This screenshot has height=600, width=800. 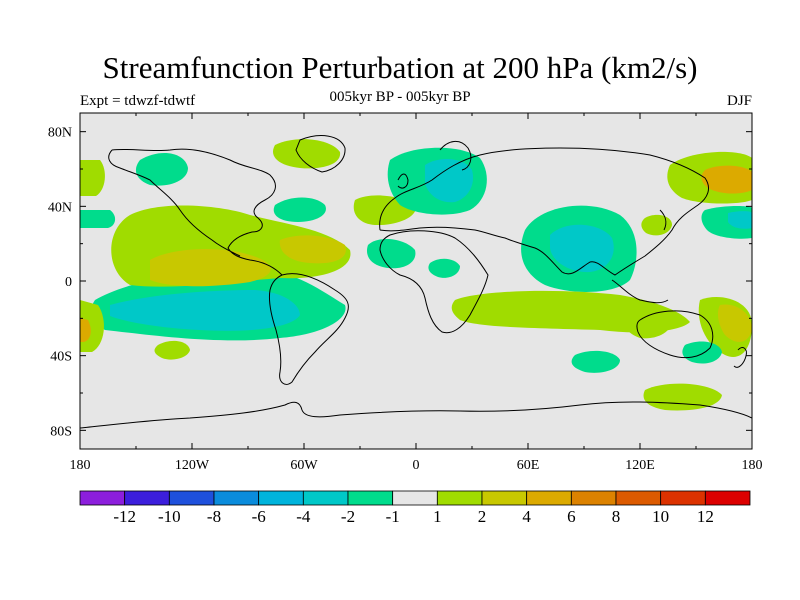 I want to click on pos-contour-southern-ocean, so click(x=682, y=397).